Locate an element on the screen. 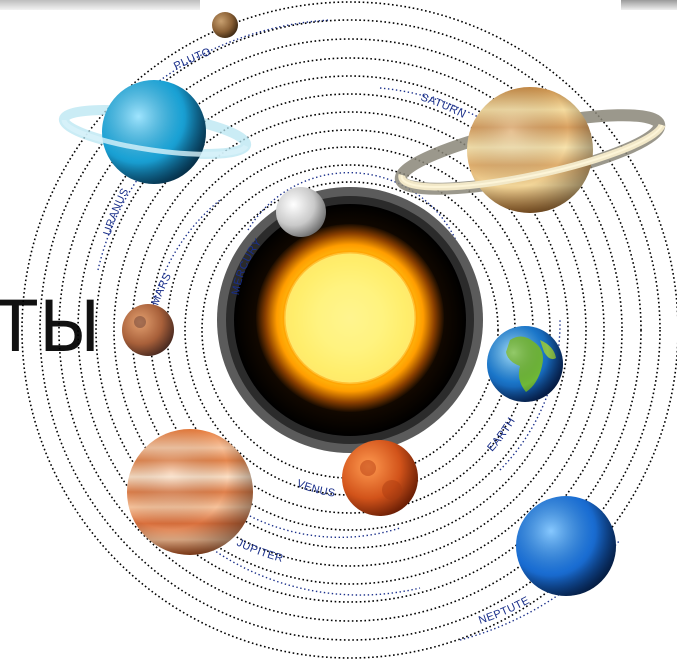 This screenshot has height=661, width=677. saturn-shade is located at coordinates (530, 150).